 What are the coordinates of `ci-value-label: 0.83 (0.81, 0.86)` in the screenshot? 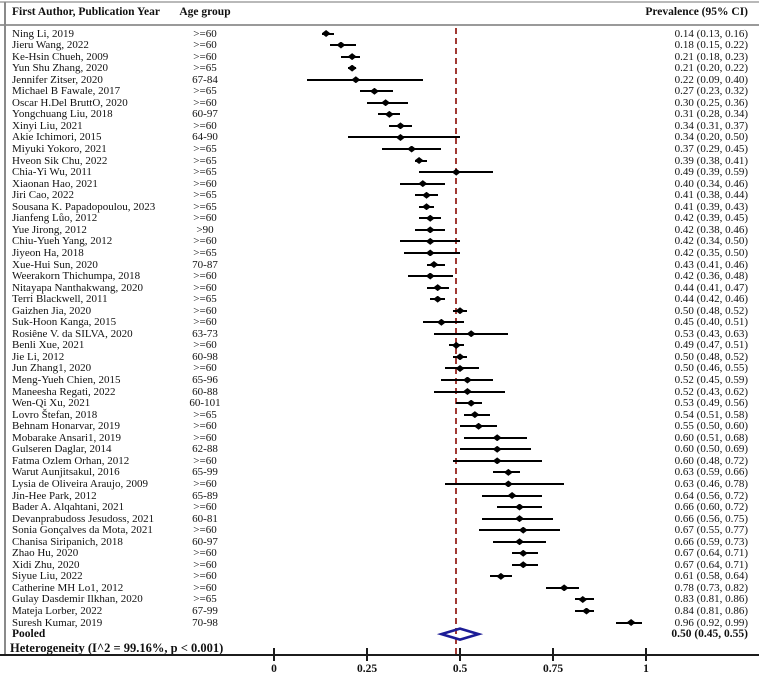 It's located at (711, 599).